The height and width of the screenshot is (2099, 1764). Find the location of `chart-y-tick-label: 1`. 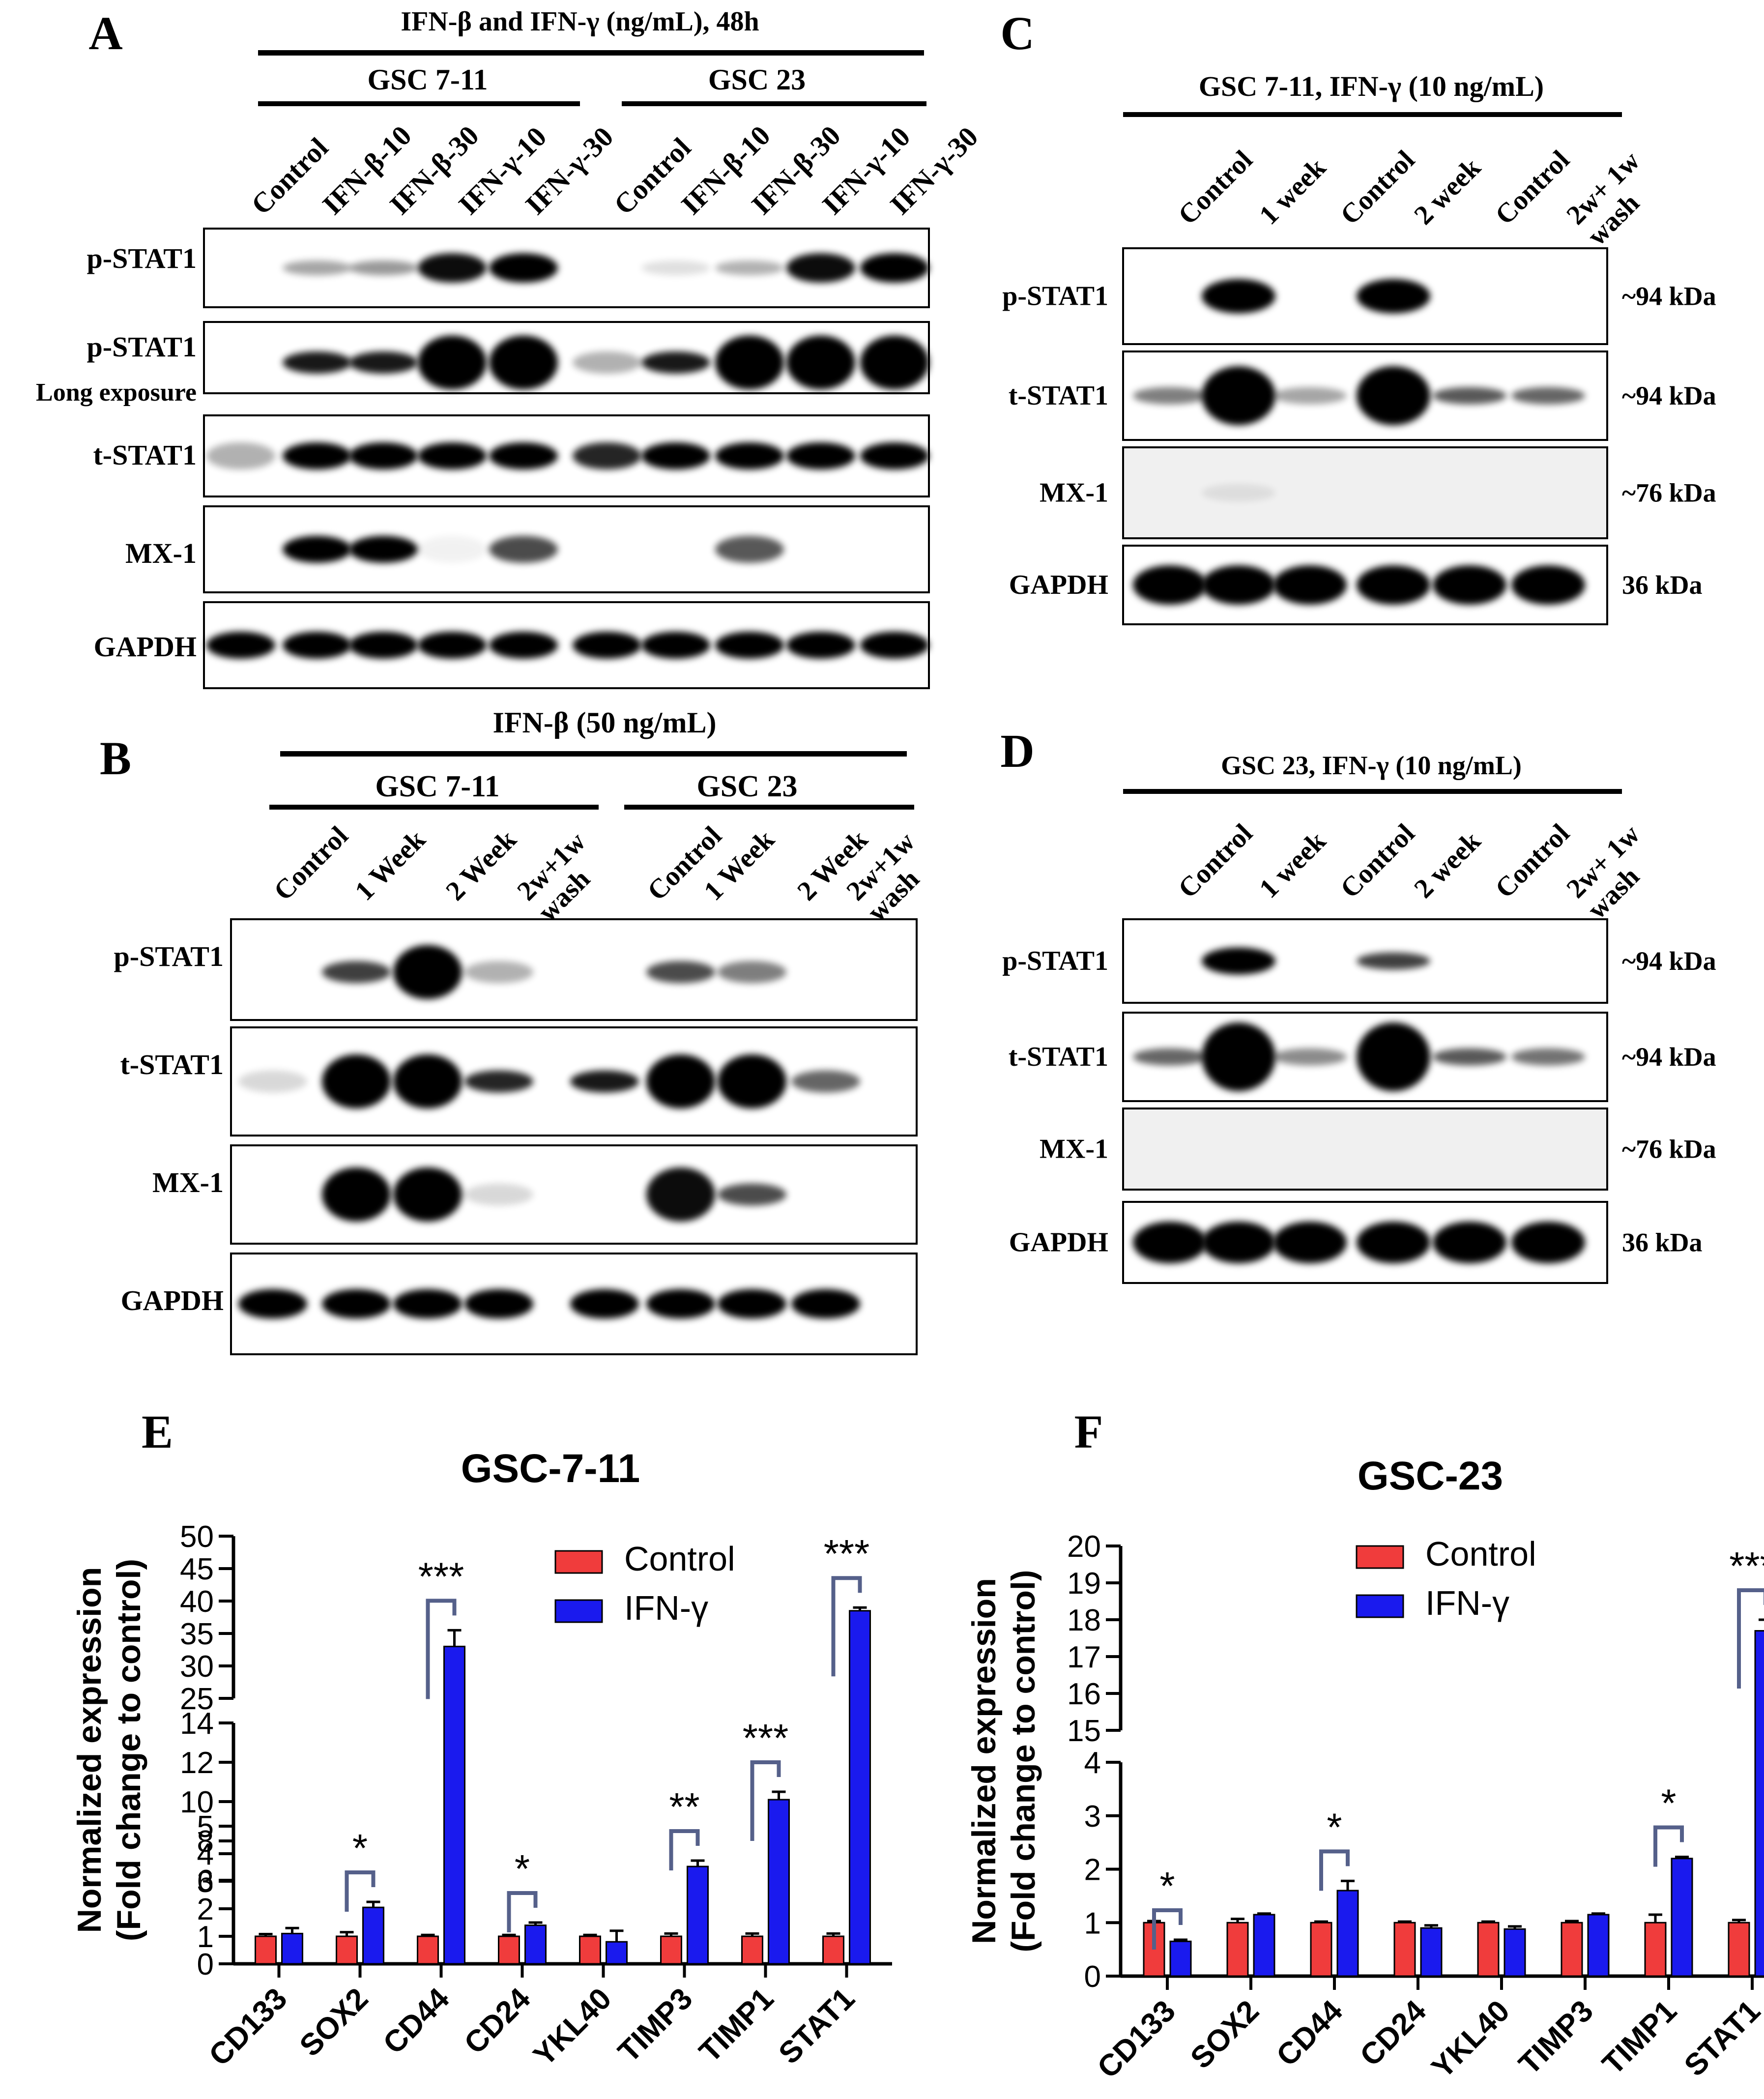

chart-y-tick-label: 1 is located at coordinates (205, 1937).